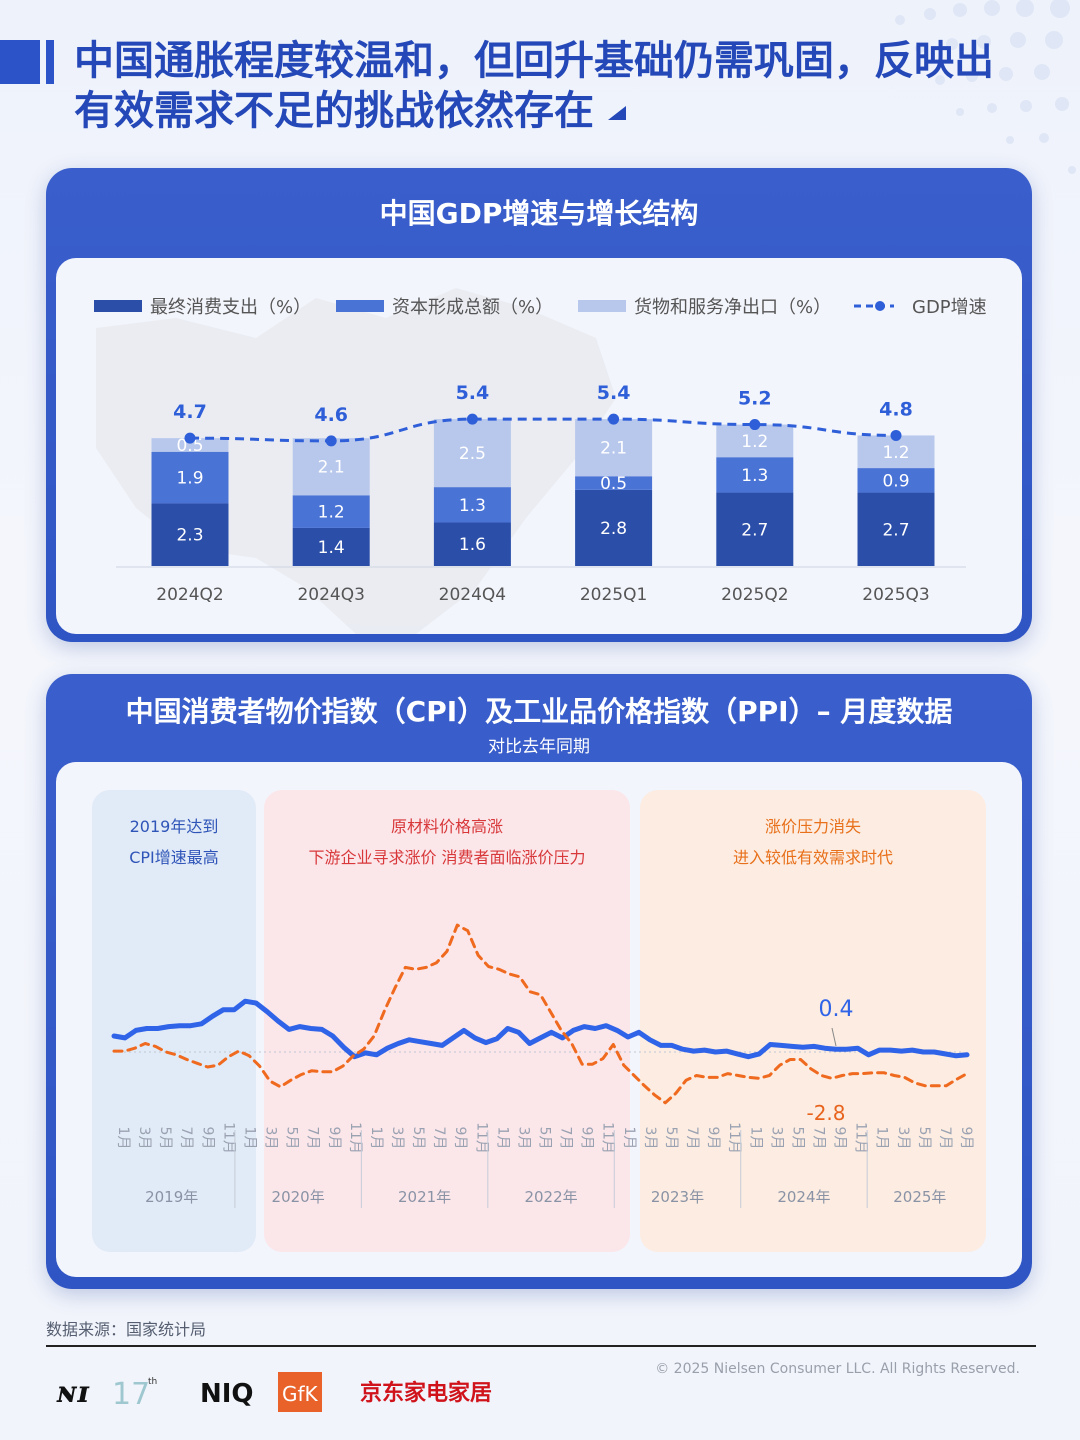  Describe the element at coordinates (446, 857) in the screenshot. I see `region-label-line2: 下游企业寻求涨价 消费者面临涨价压力` at that location.